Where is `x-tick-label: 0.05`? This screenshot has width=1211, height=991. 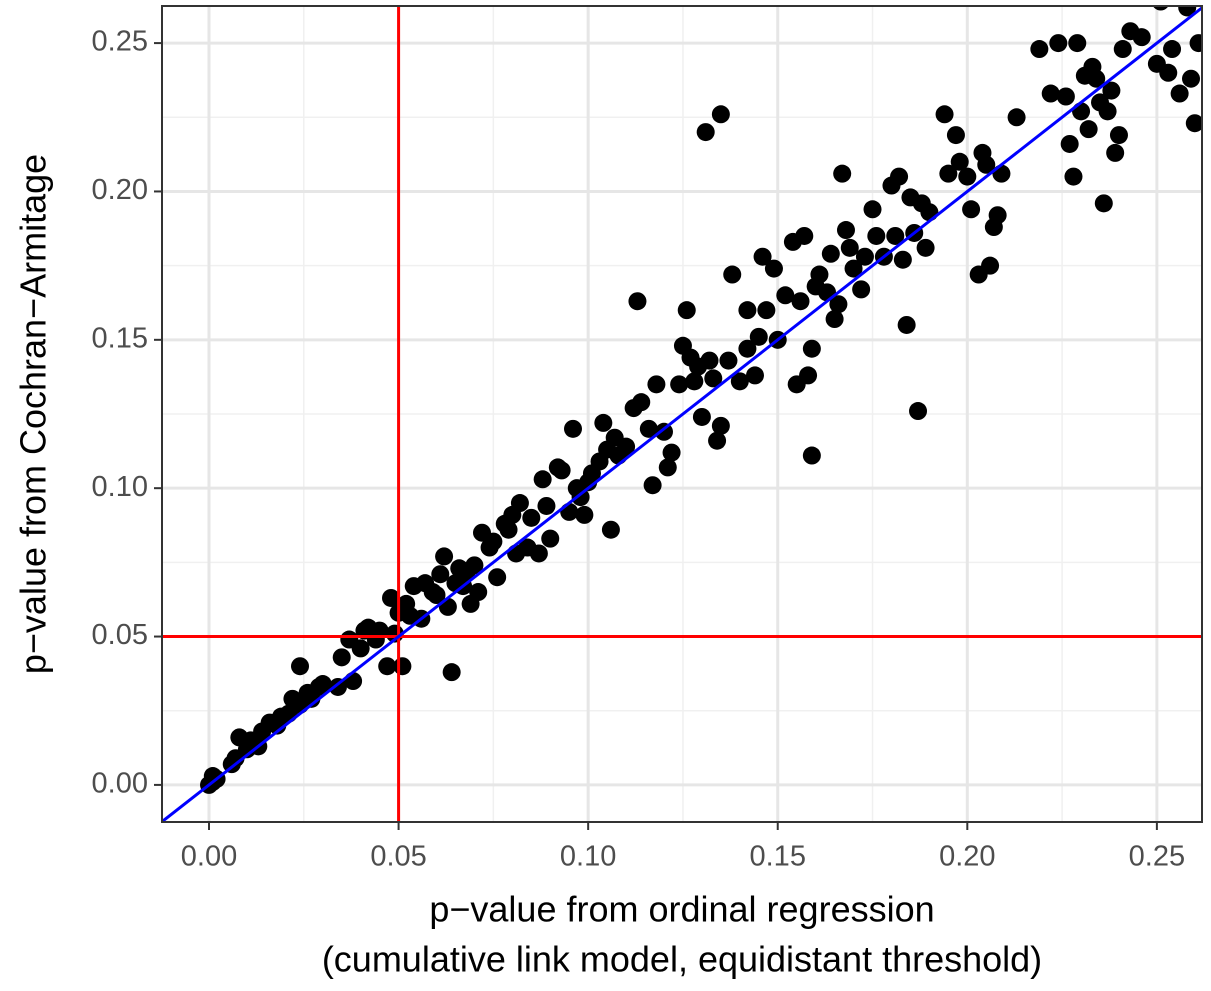 x-tick-label: 0.05 is located at coordinates (398, 857).